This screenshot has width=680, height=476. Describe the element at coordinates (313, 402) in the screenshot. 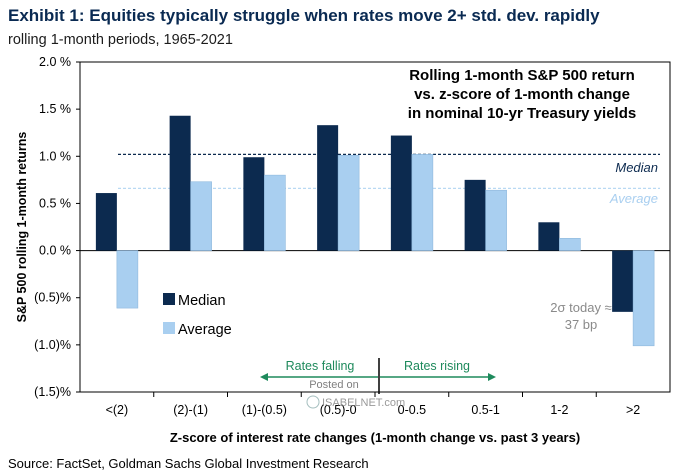

I see `watermark-globe-icon` at that location.